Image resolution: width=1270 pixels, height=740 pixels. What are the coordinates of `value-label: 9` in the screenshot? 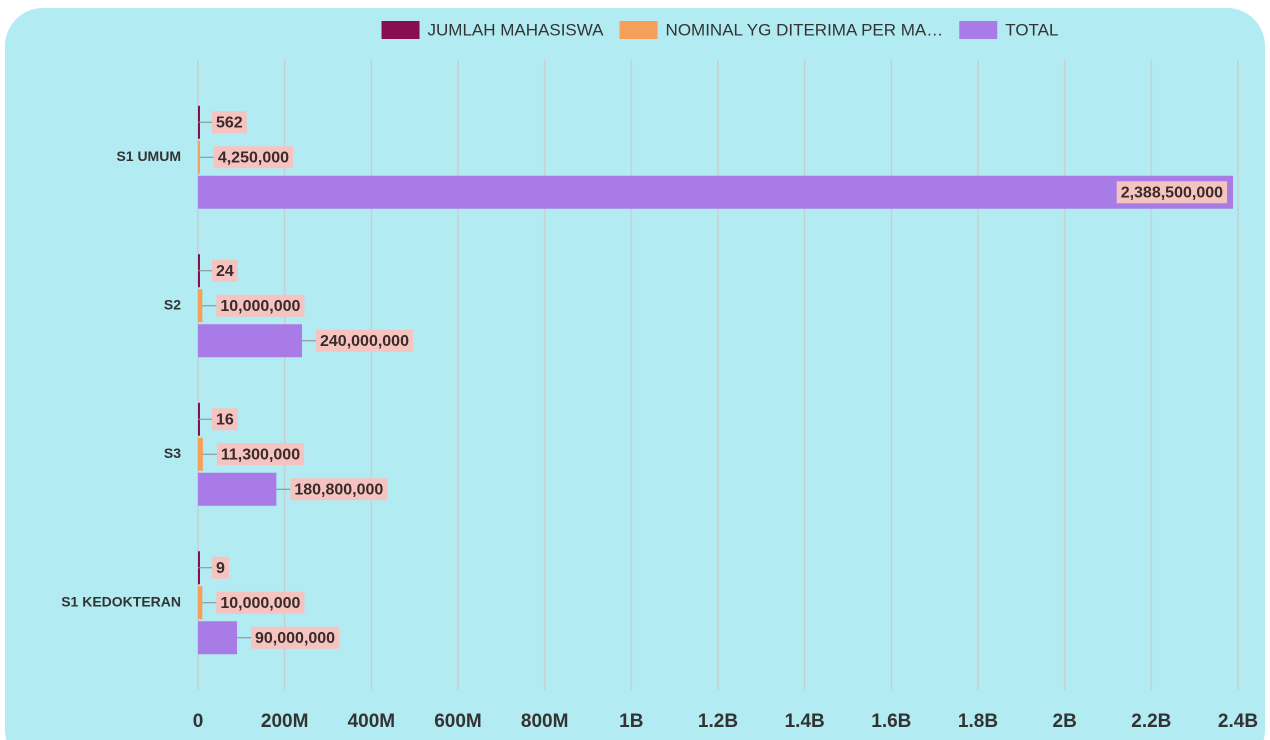 It's located at (213, 567).